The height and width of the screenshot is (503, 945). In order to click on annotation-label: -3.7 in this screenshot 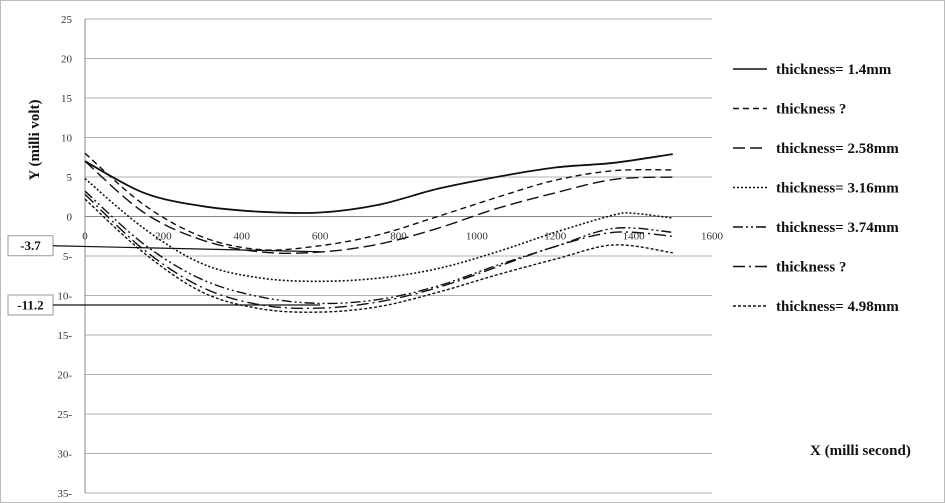, I will do `click(30, 245)`.